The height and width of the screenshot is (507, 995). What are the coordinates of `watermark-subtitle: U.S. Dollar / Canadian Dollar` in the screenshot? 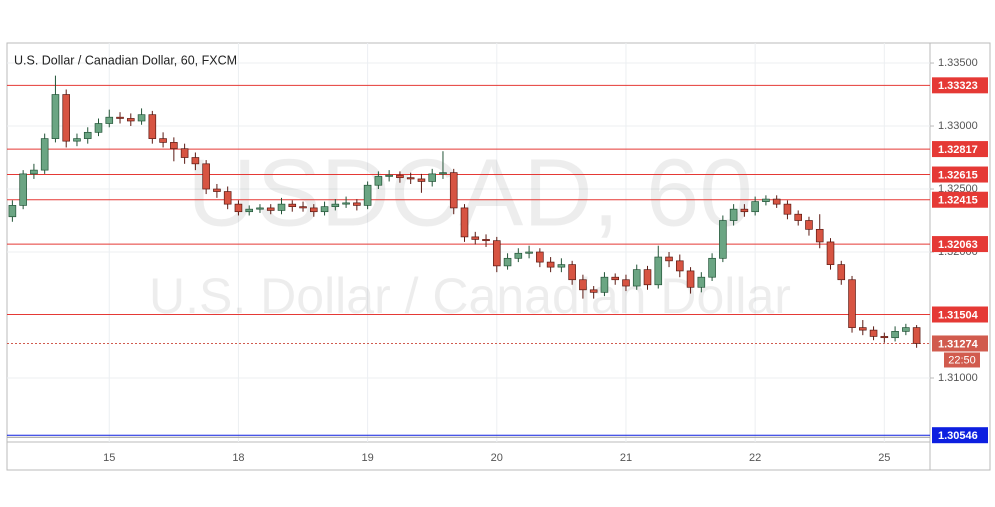 It's located at (470, 296).